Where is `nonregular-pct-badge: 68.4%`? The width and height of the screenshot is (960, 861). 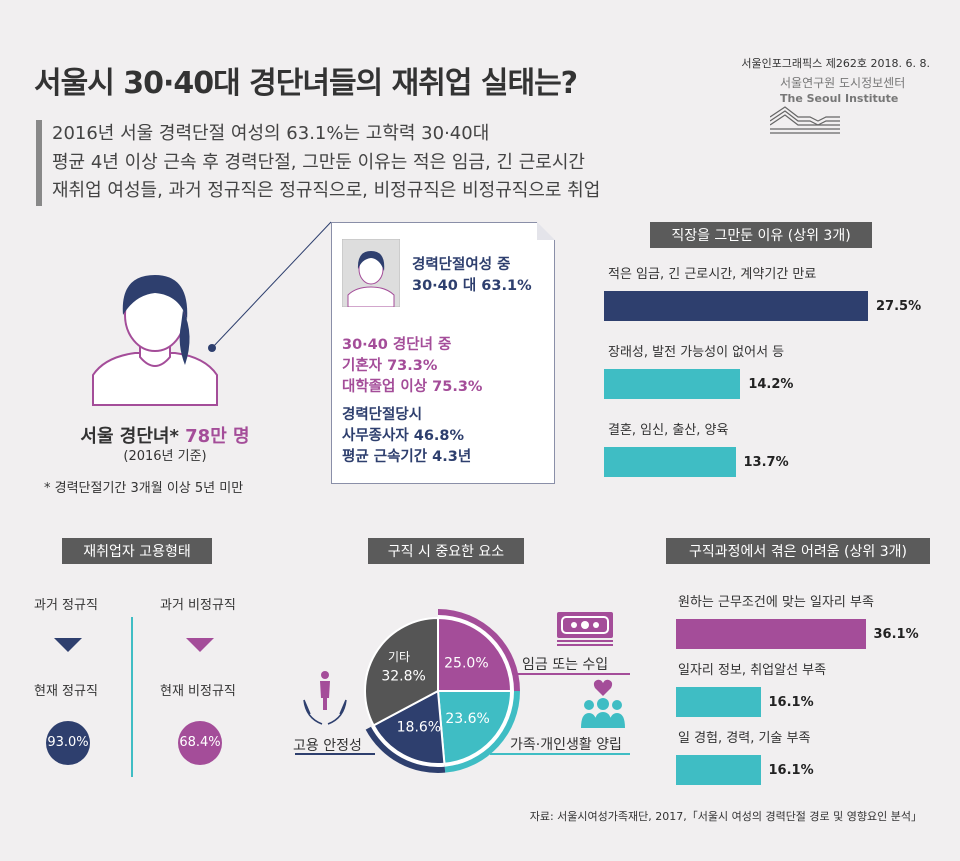 nonregular-pct-badge: 68.4% is located at coordinates (200, 743).